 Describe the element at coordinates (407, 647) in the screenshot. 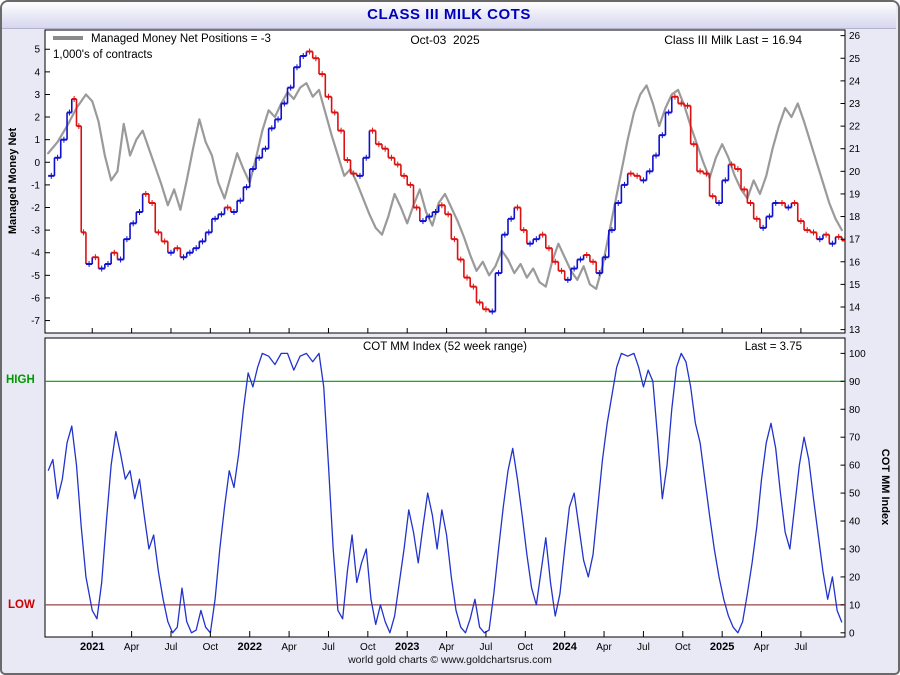

I see `svg-text: 2023` at that location.